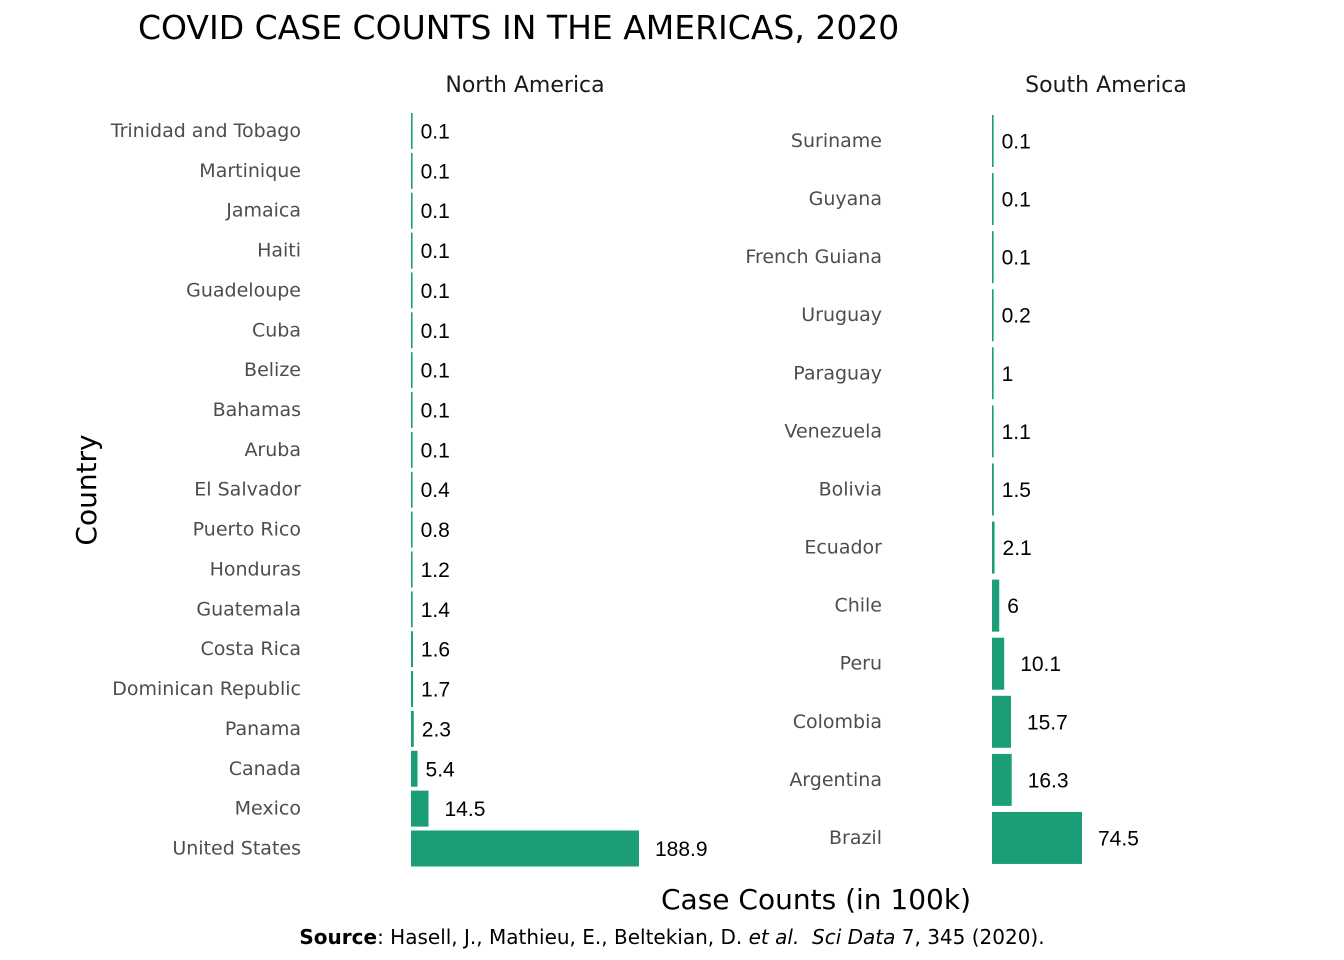 This screenshot has height=960, width=1344. What do you see at coordinates (518, 27) in the screenshot?
I see `chart-title: COVID CASE COUNTS IN THE AMERICAS, 2020` at bounding box center [518, 27].